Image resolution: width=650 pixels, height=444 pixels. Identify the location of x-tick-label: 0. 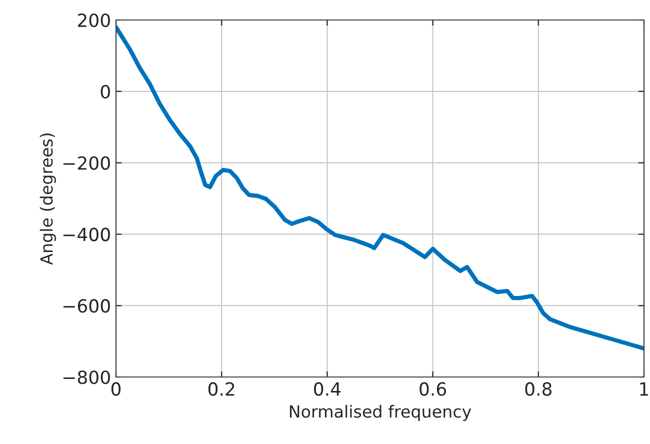
(116, 389).